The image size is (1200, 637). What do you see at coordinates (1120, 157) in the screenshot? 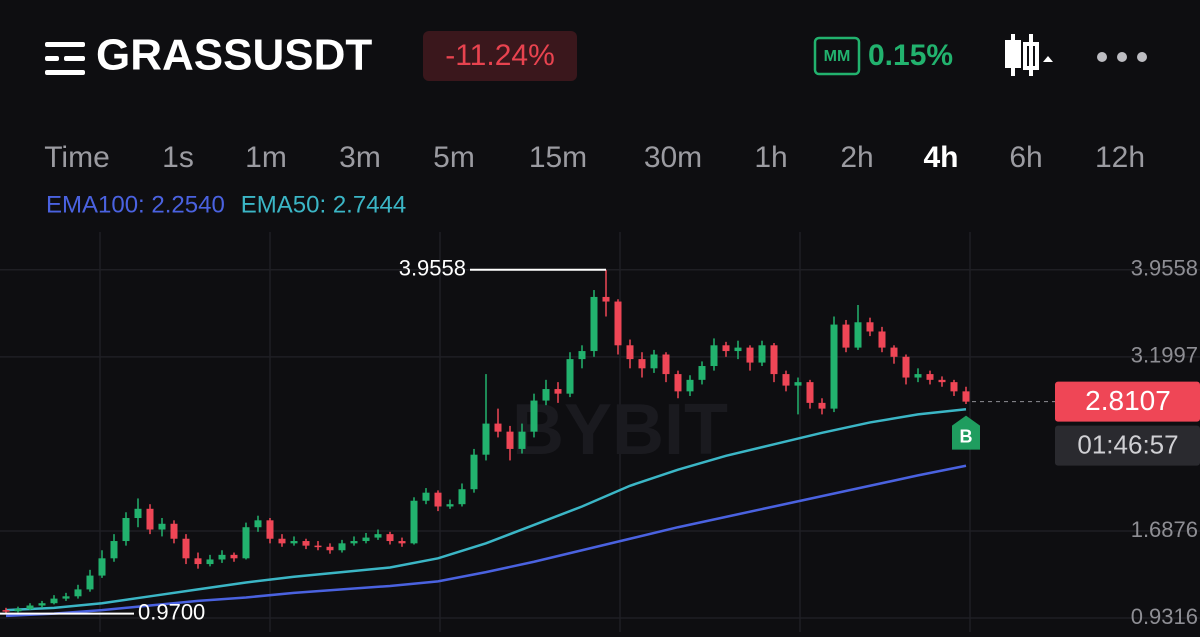
I see `timeframe-tab: 12h` at bounding box center [1120, 157].